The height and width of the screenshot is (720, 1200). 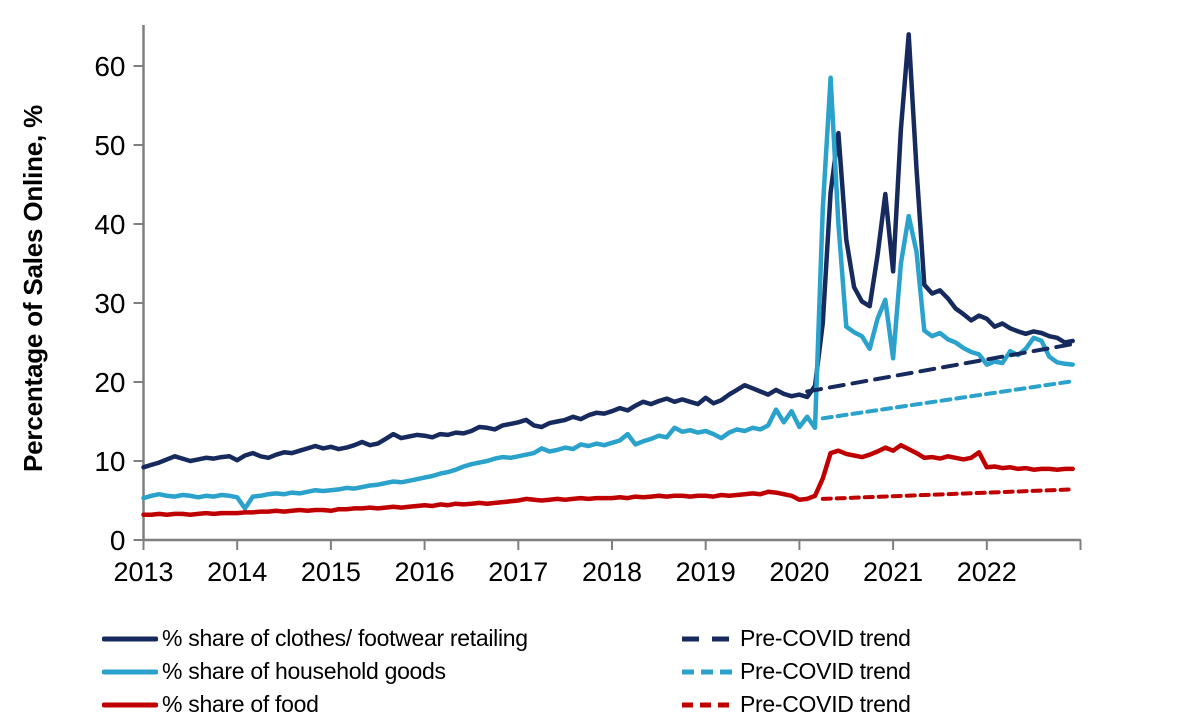 I want to click on x-tick-label: 2022, so click(x=987, y=572).